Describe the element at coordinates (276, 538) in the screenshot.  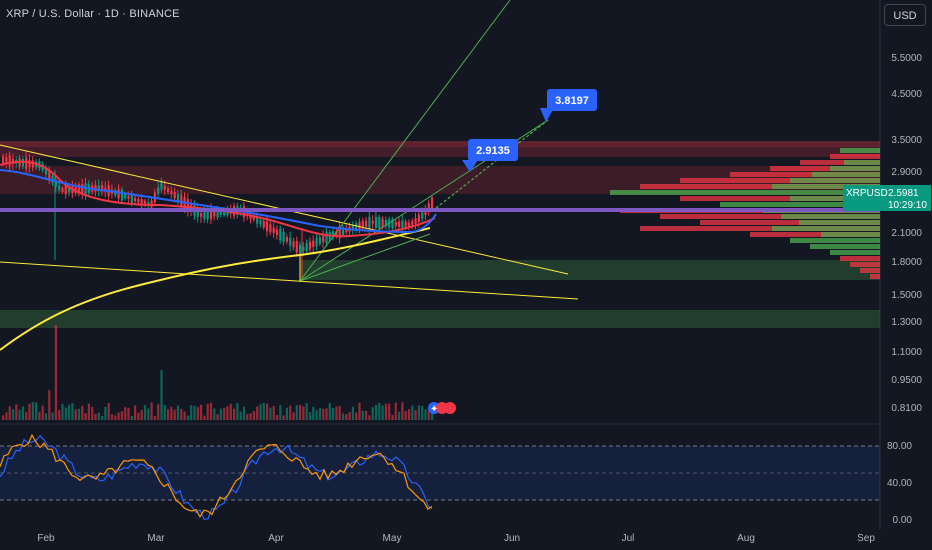
I see `time-tick-label: Apr` at that location.